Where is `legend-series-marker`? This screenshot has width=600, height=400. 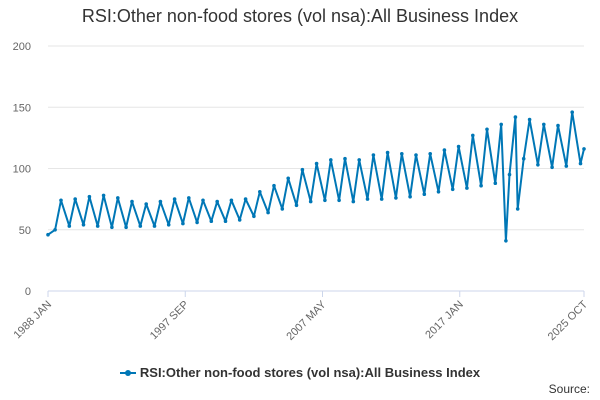 legend-series-marker is located at coordinates (127, 373).